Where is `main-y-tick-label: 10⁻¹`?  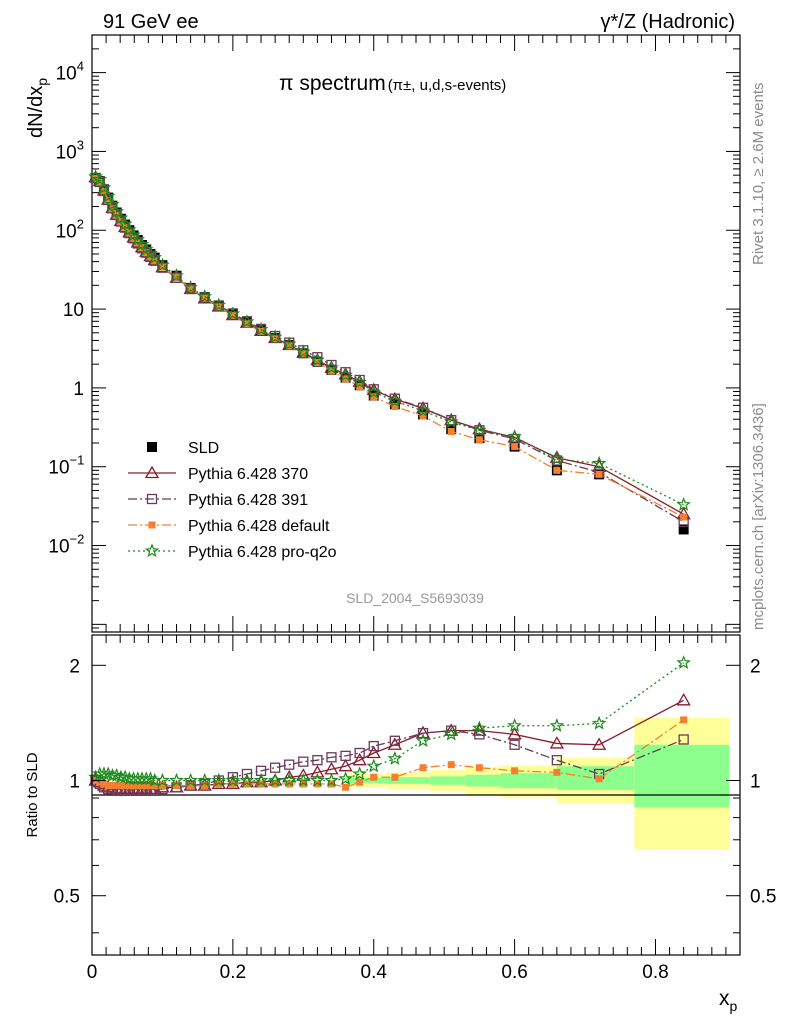
main-y-tick-label: 10⁻¹ is located at coordinates (66, 466).